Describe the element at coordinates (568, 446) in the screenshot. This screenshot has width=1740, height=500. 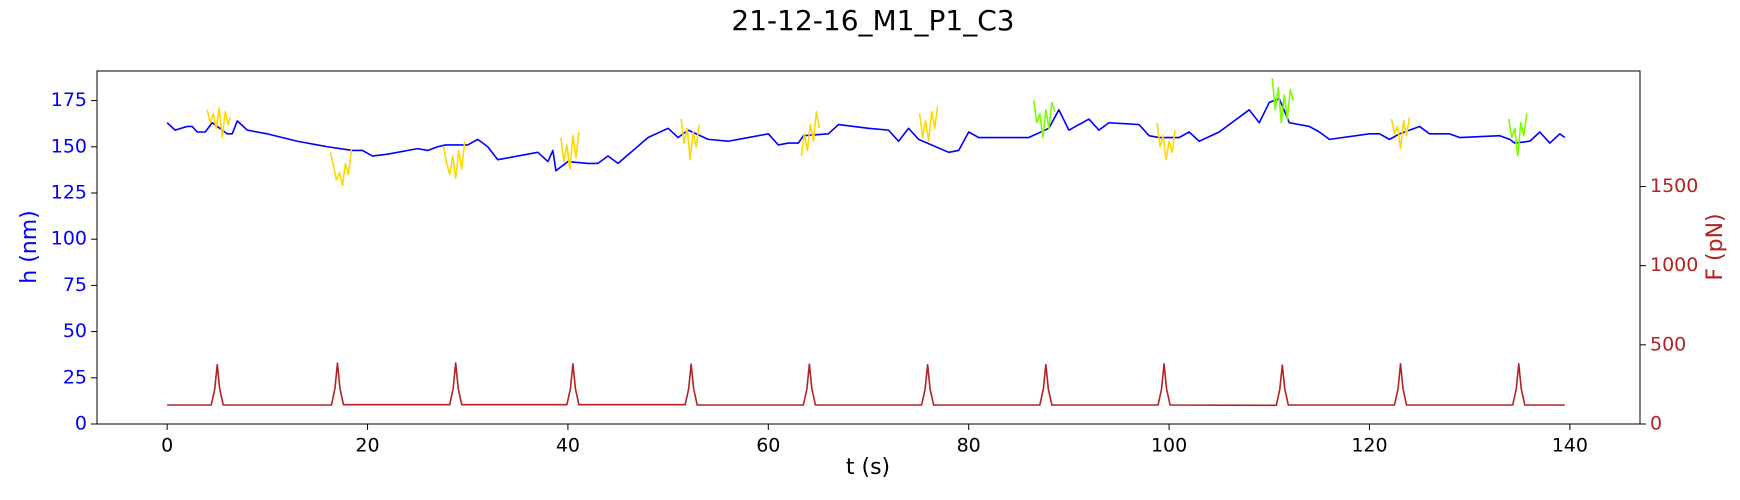
I see `x-tick-label: 40` at that location.